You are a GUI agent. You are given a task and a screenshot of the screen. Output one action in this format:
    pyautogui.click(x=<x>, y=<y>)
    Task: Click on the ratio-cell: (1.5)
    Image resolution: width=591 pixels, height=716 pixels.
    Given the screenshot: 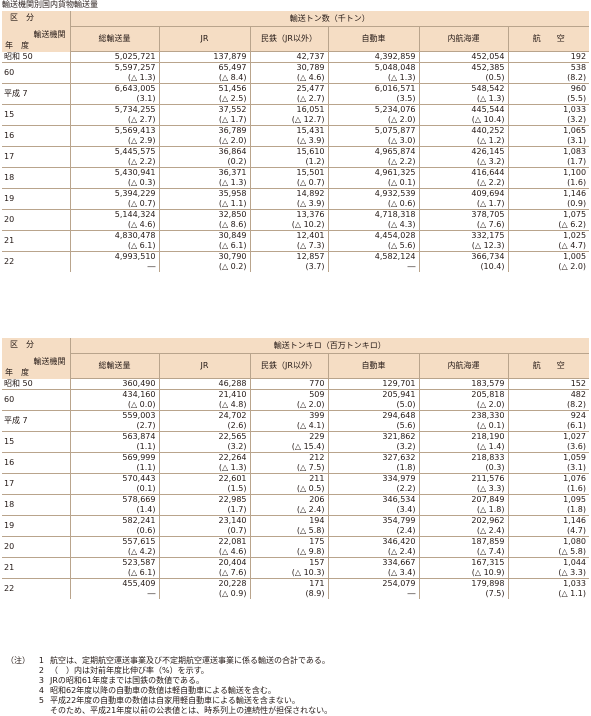 What is the action you would take?
    pyautogui.click(x=204, y=489)
    